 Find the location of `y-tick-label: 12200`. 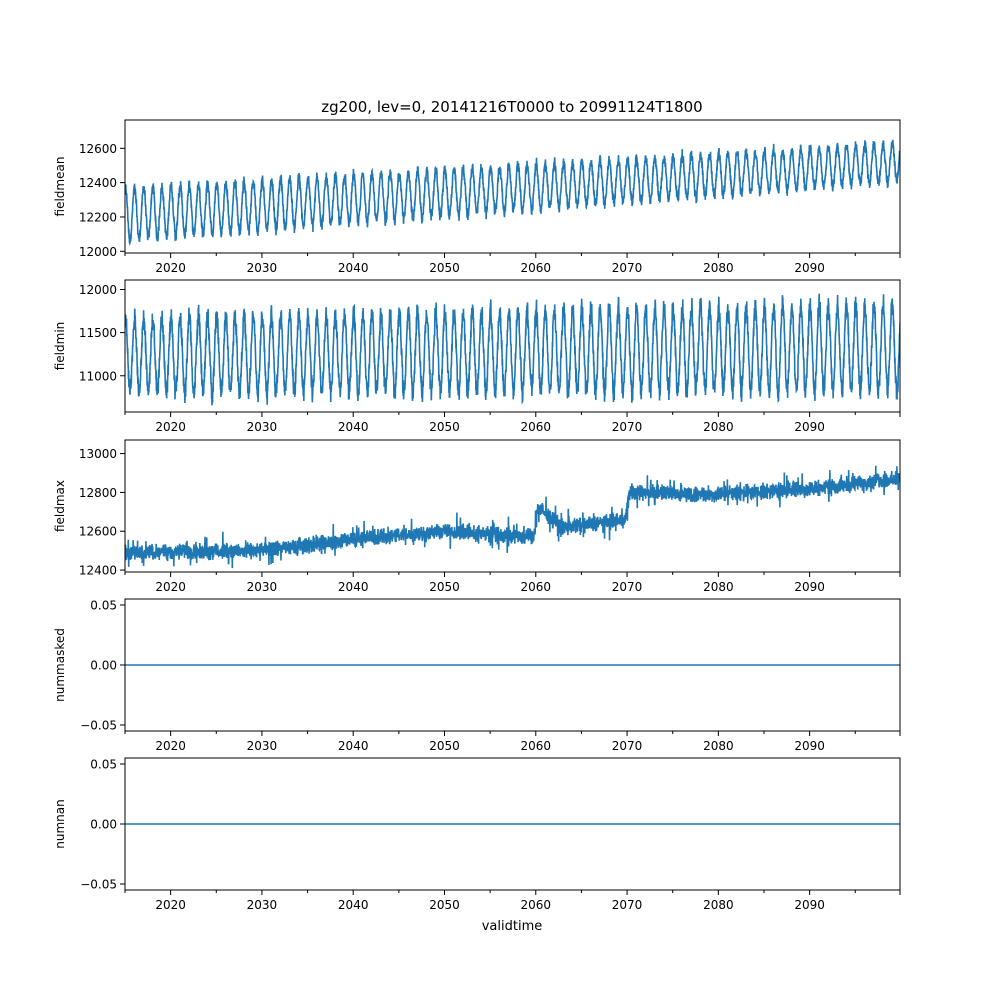

y-tick-label: 12200 is located at coordinates (98, 217).